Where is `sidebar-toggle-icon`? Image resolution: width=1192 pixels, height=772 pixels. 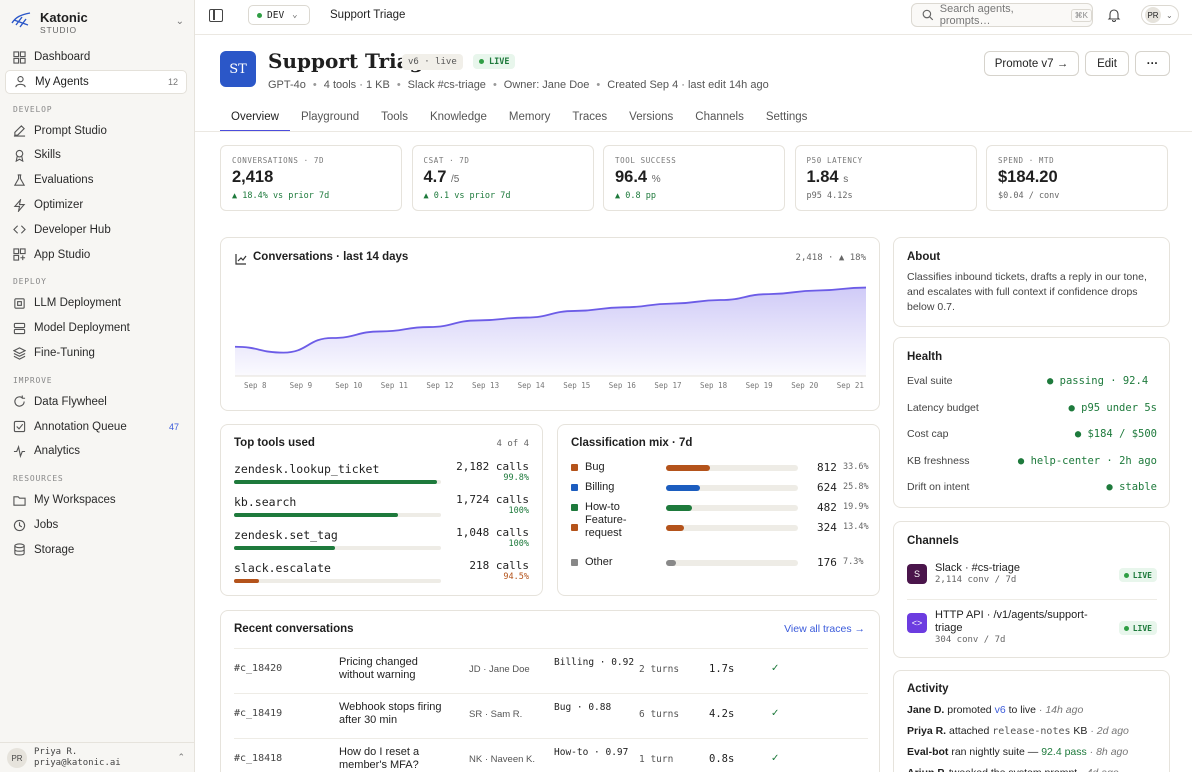 sidebar-toggle-icon is located at coordinates (216, 15).